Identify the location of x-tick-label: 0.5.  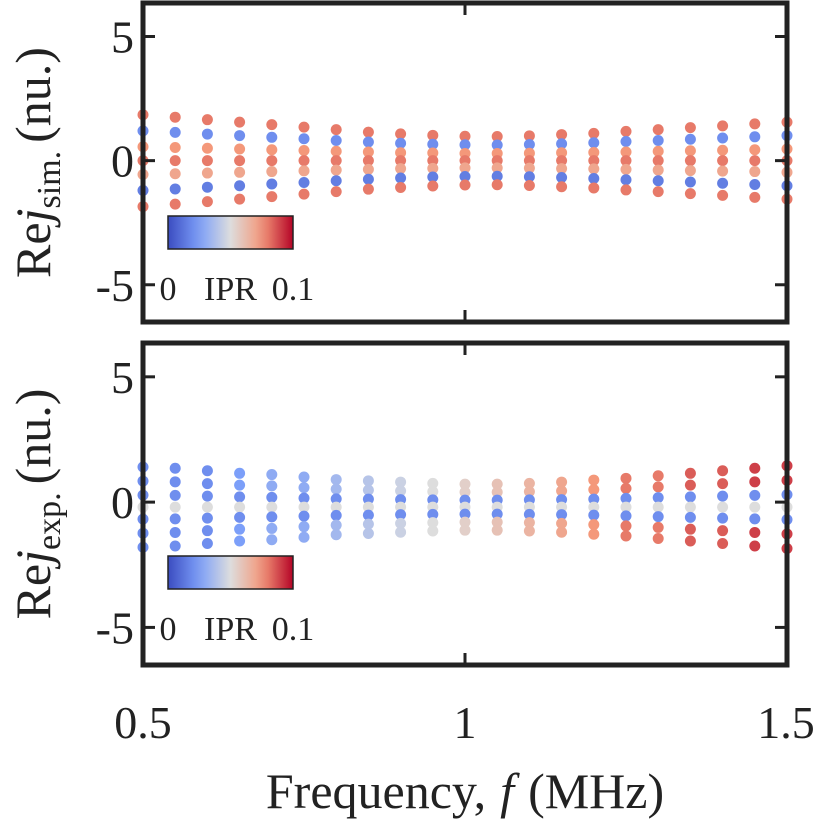
(143, 722).